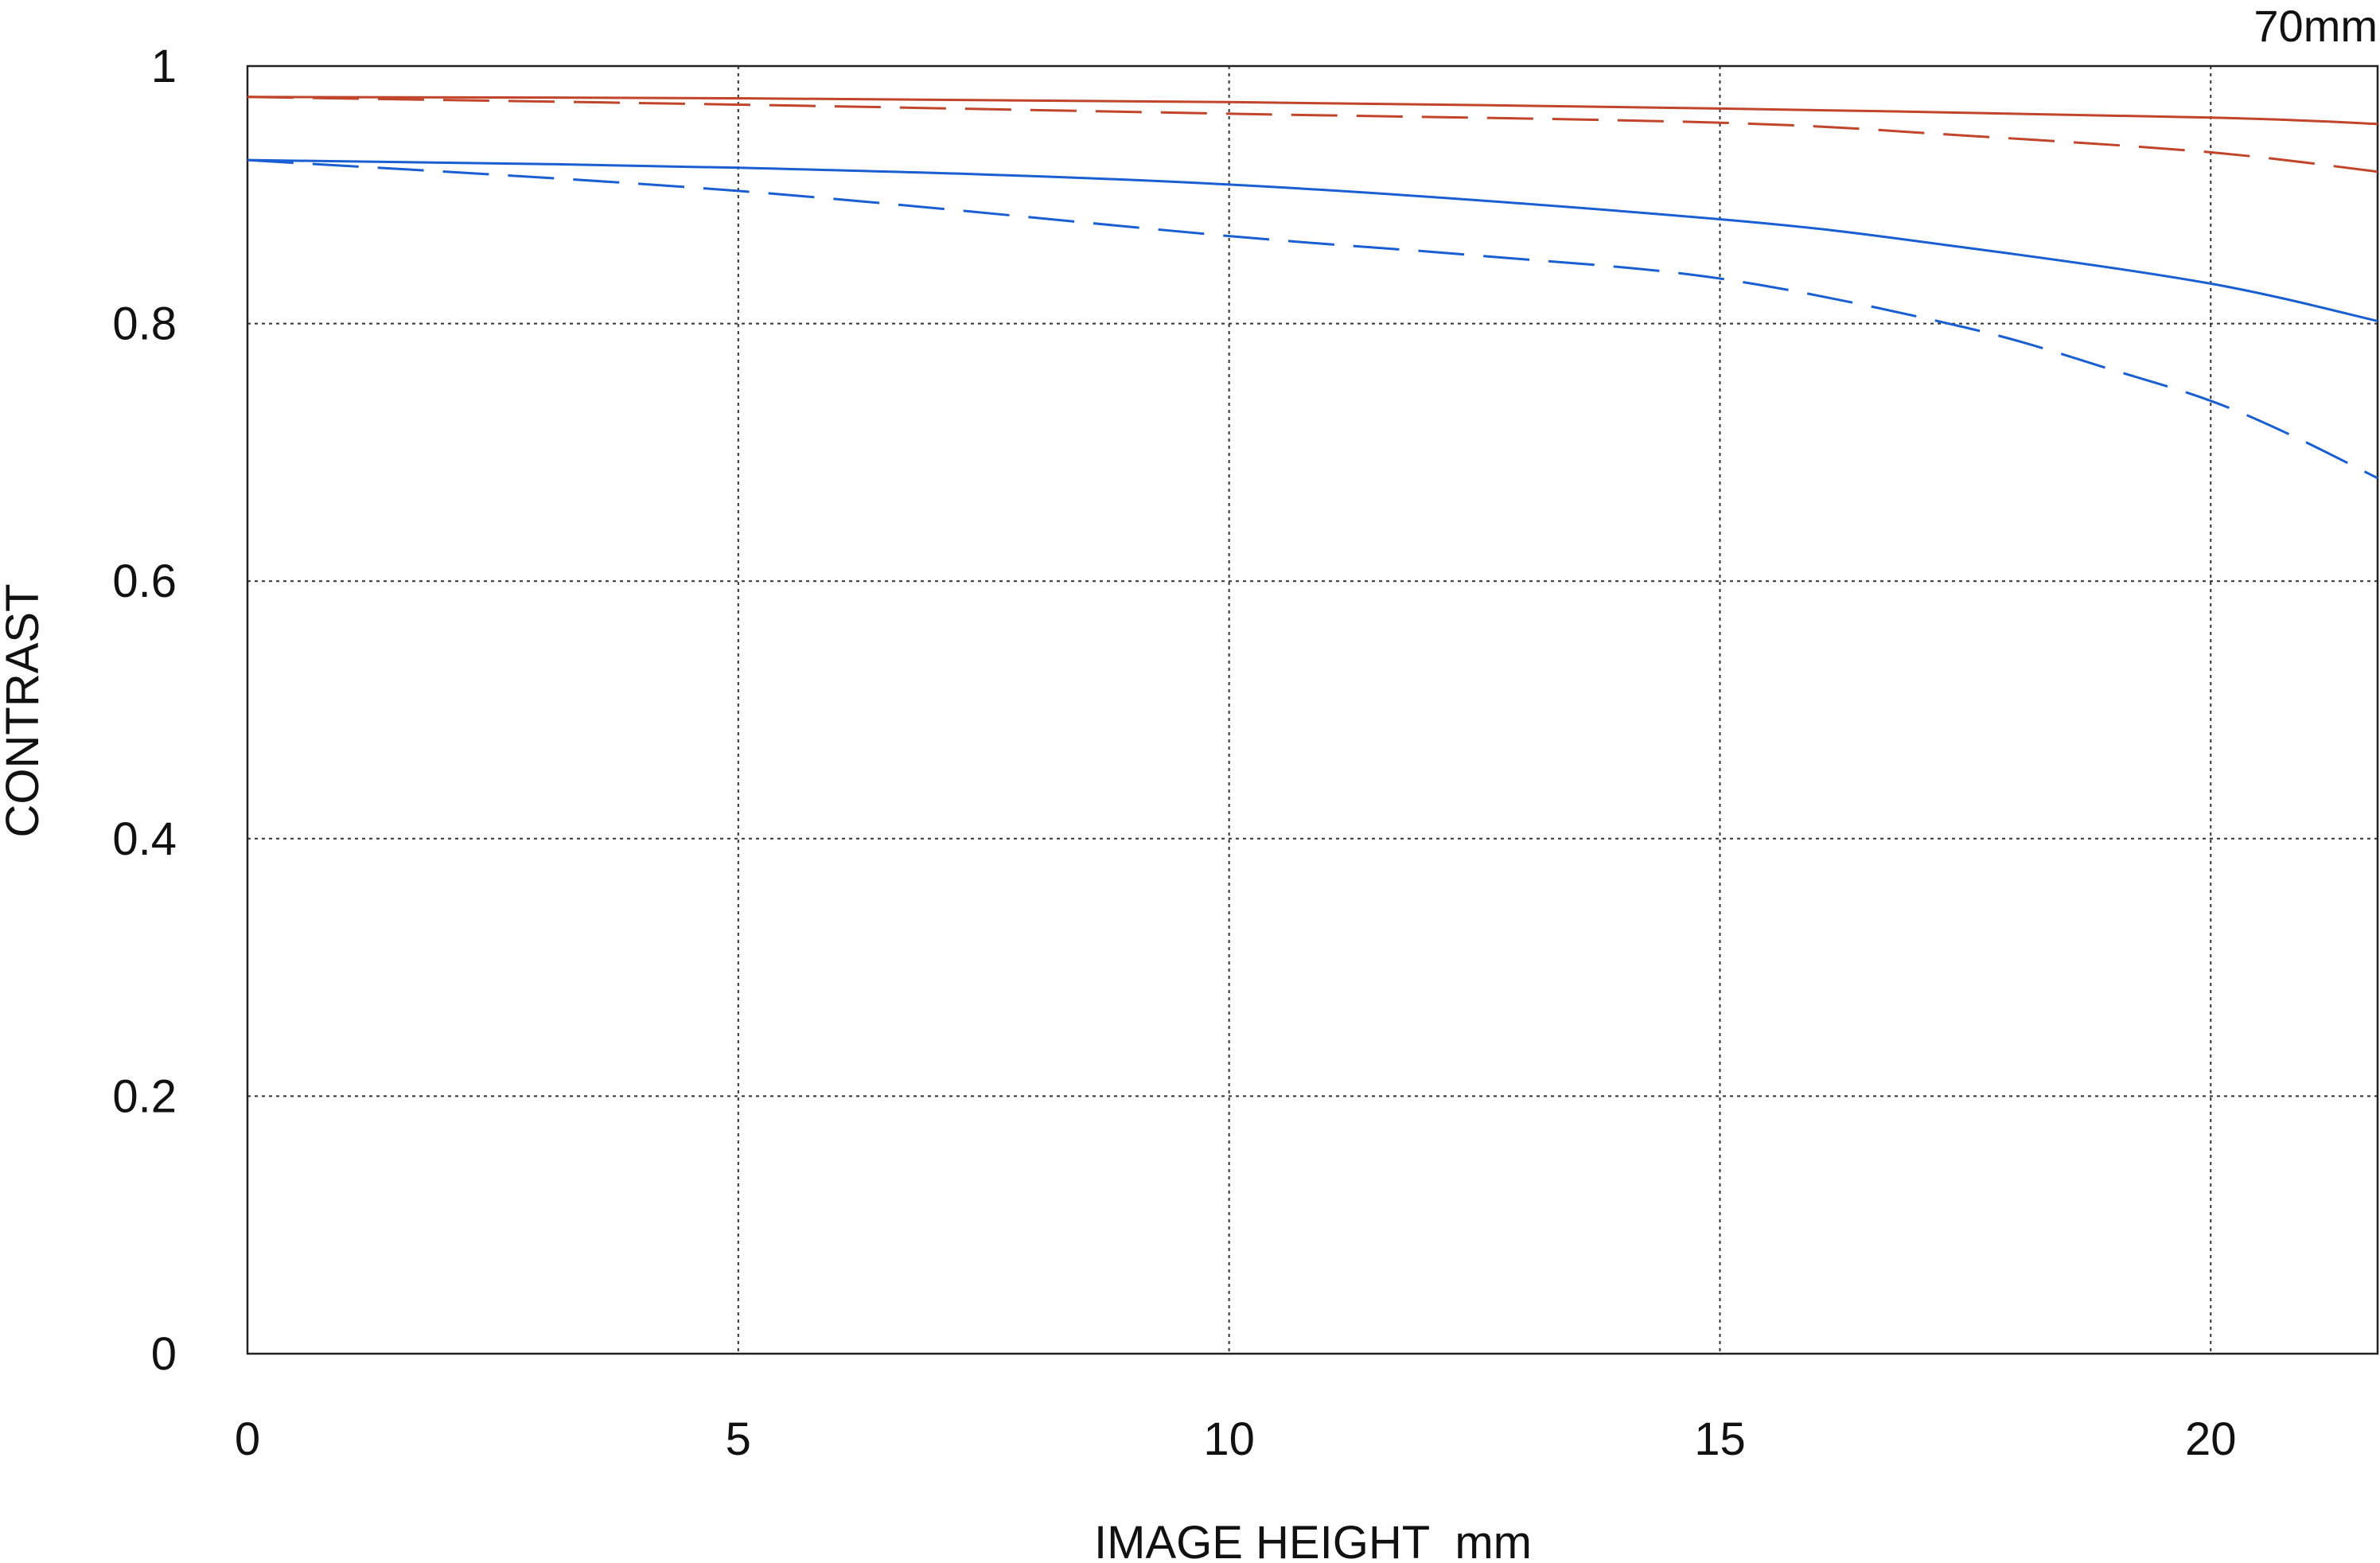 Image resolution: width=2380 pixels, height=1563 pixels. I want to click on y-tick-label: 1, so click(164, 66).